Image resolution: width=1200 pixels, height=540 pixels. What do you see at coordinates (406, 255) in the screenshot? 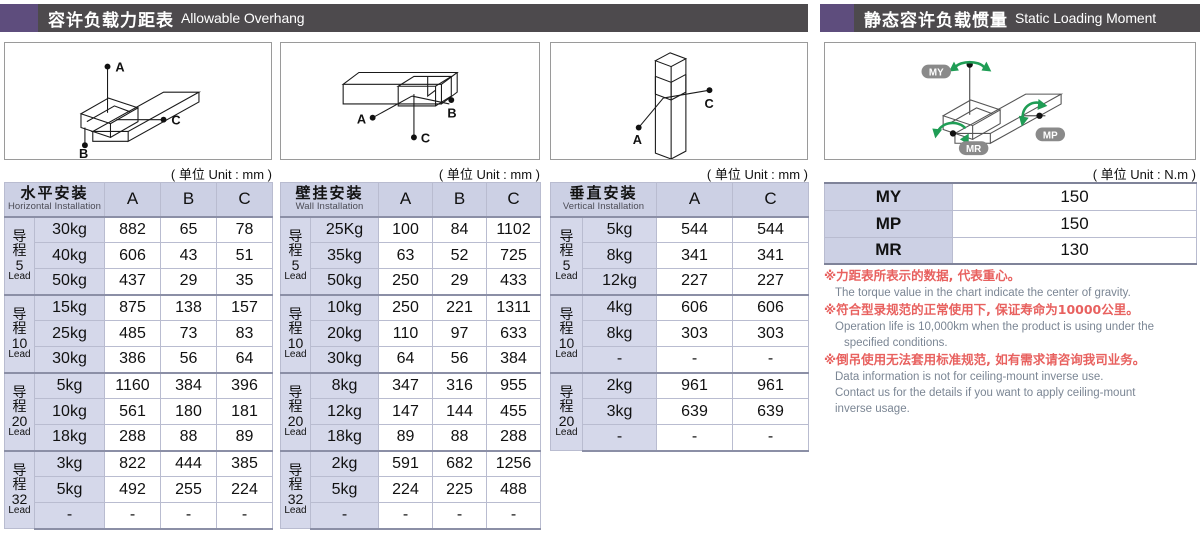
I see `value-cell: 63` at bounding box center [406, 255].